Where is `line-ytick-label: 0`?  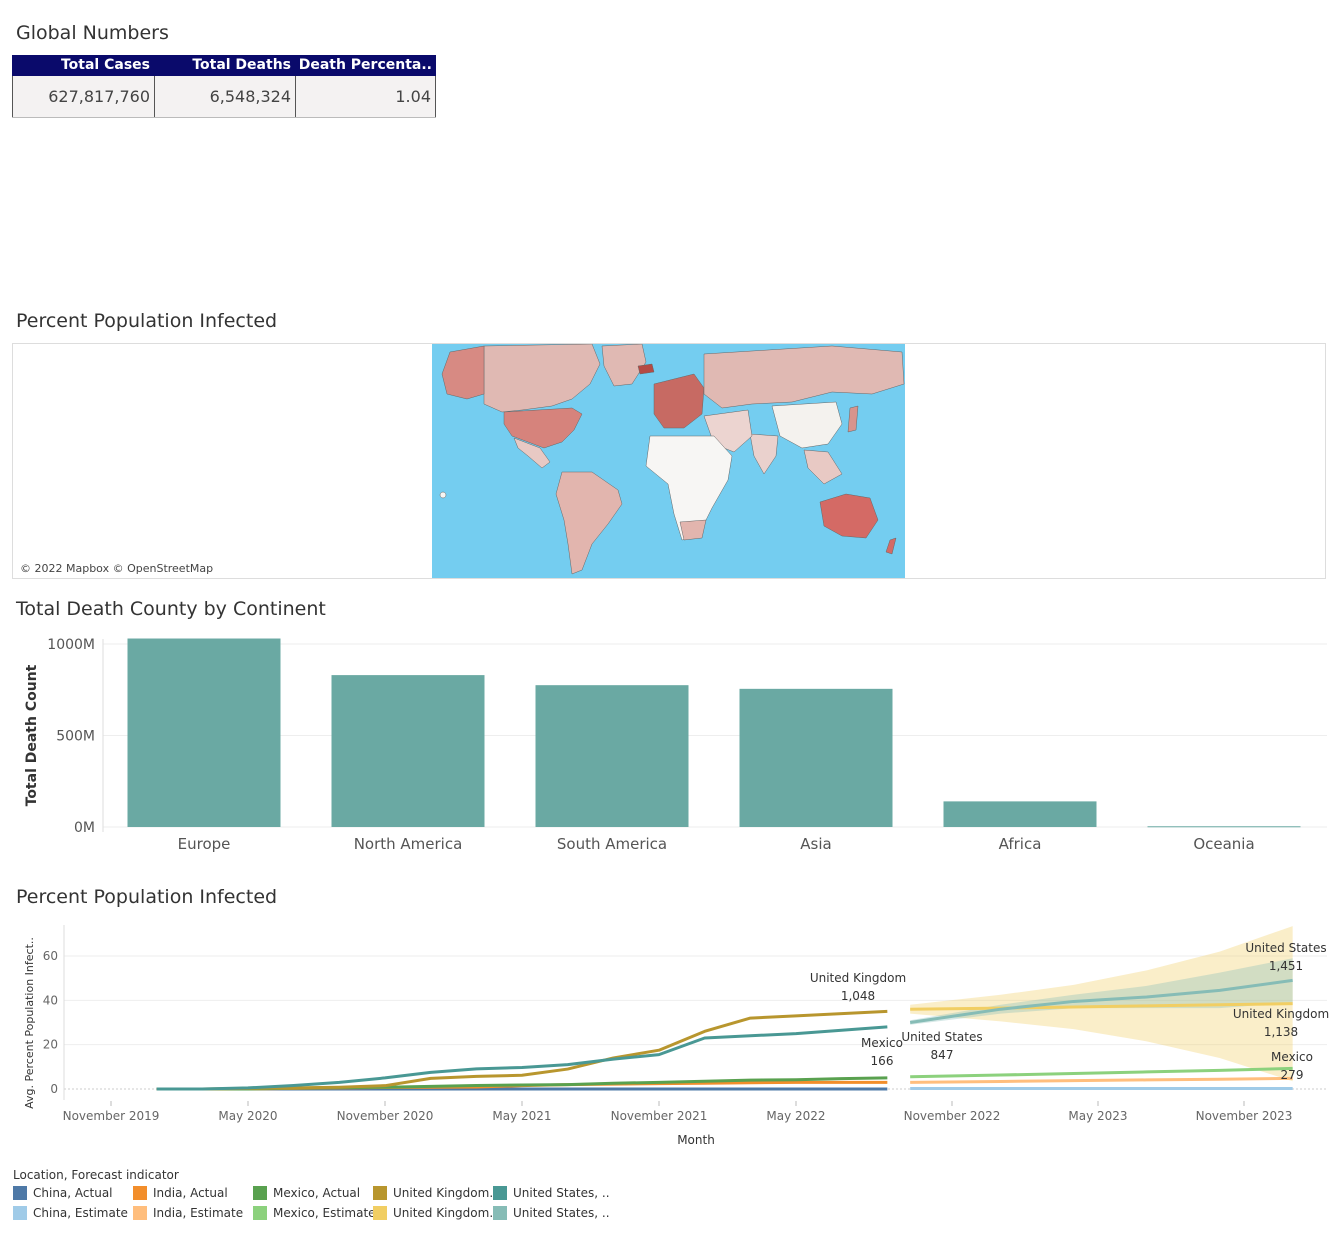 line-ytick-label: 0 is located at coordinates (54, 1089).